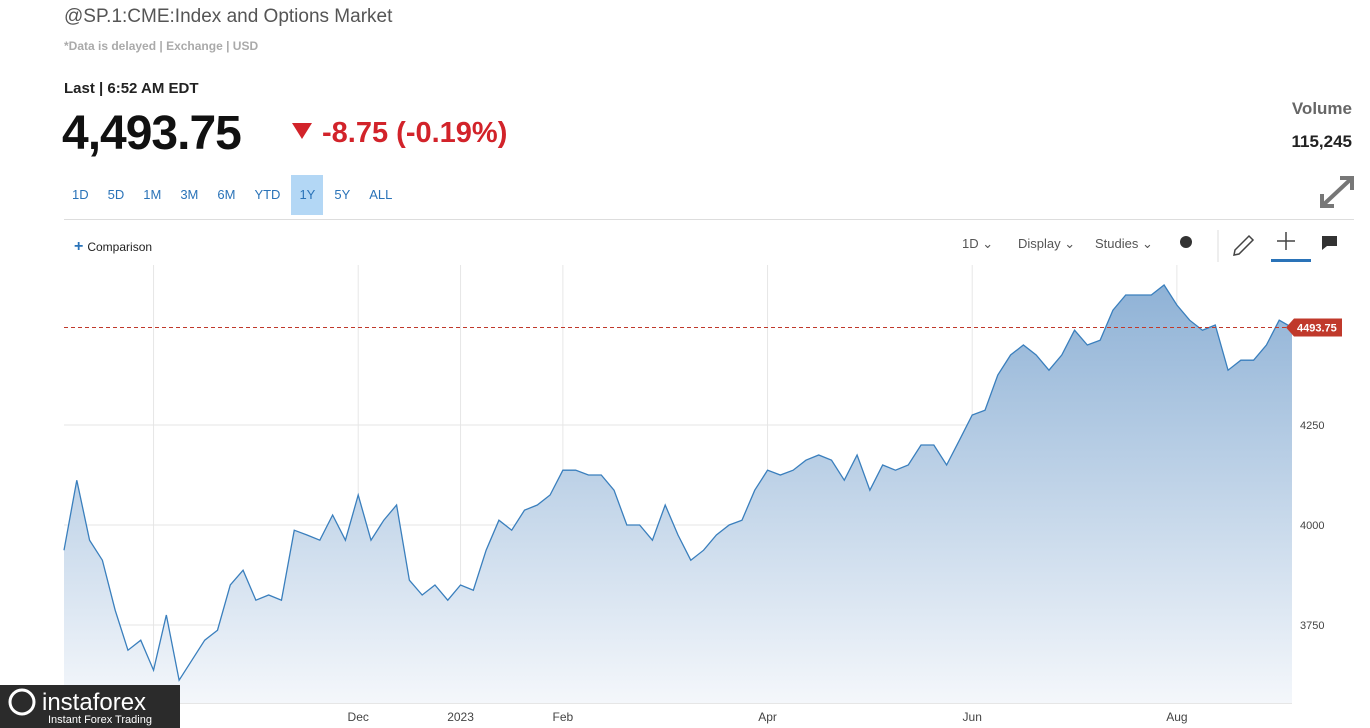 The height and width of the screenshot is (728, 1370). I want to click on comparison-text: Comparison, so click(120, 247).